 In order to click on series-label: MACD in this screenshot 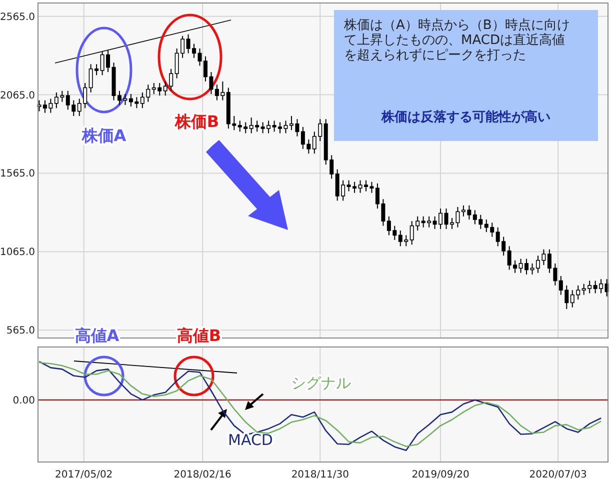, I will do `click(250, 440)`.